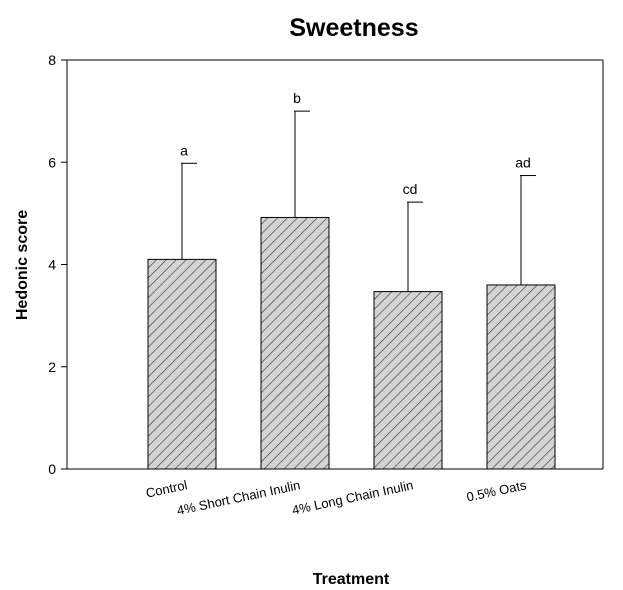  What do you see at coordinates (52, 162) in the screenshot?
I see `y-tick-label: 6` at bounding box center [52, 162].